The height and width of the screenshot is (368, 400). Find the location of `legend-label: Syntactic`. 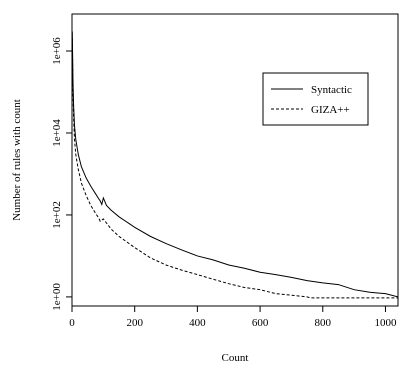

legend-label: Syntactic is located at coordinates (331, 90).